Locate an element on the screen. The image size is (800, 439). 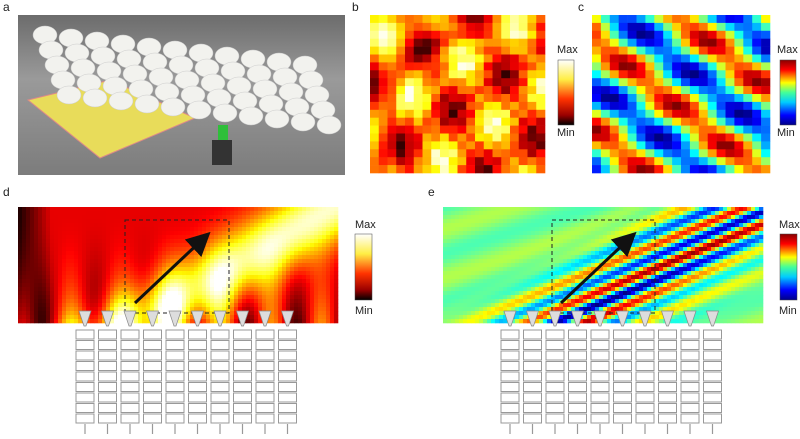
horn is located at coordinates (175, 318).